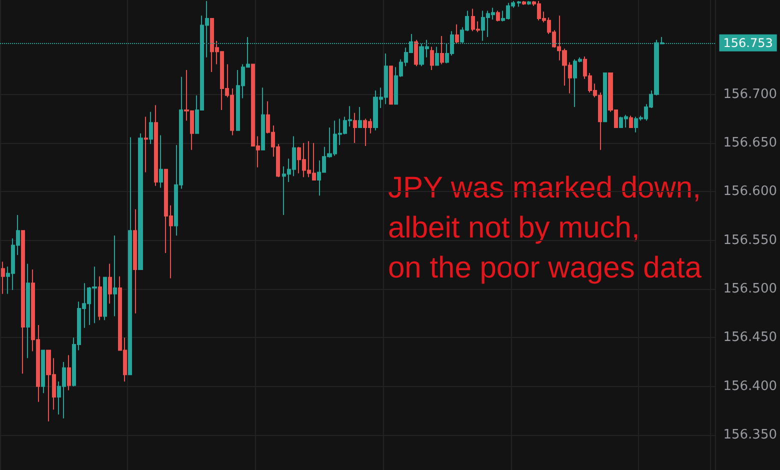 The height and width of the screenshot is (470, 780). What do you see at coordinates (750, 434) in the screenshot?
I see `y-tick-label: 156.350` at bounding box center [750, 434].